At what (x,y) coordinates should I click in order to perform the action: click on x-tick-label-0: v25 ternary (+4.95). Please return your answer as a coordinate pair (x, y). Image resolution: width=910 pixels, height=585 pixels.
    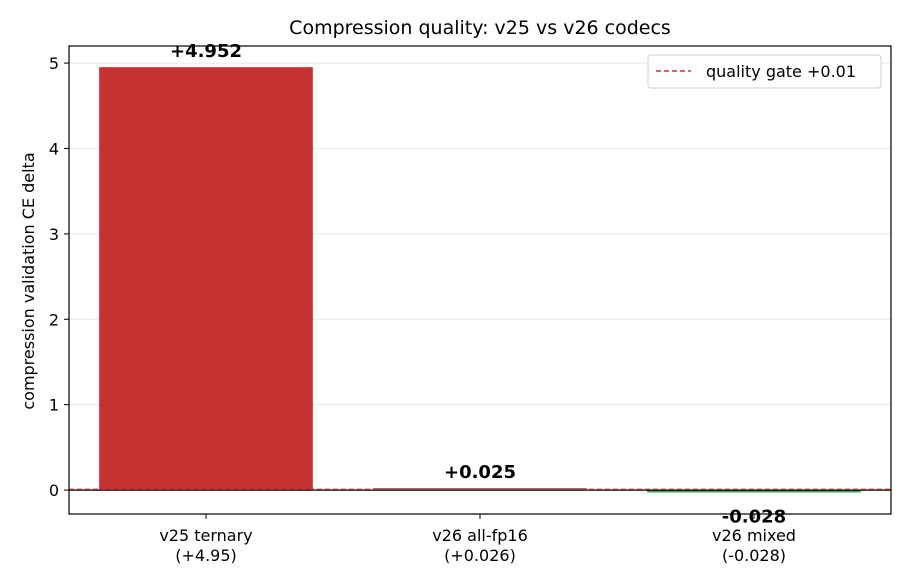
    Looking at the image, I should click on (205, 545).